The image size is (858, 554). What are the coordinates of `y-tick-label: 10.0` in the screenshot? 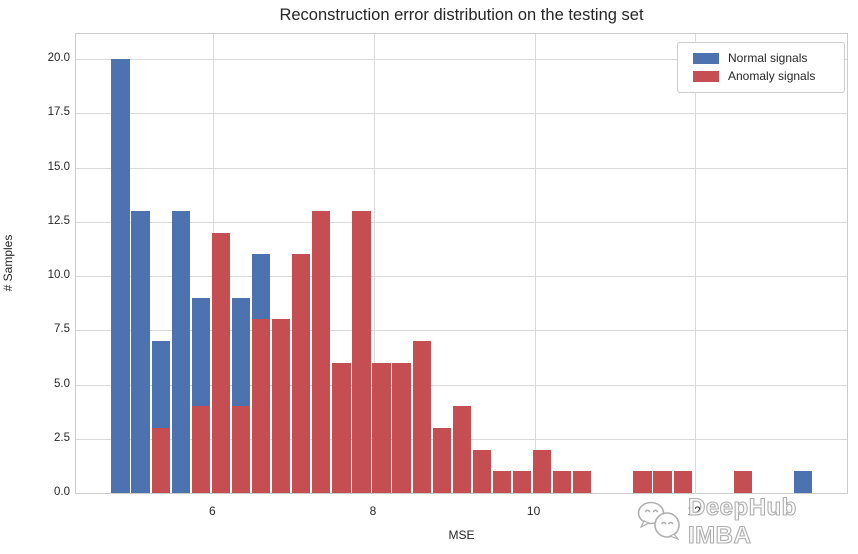 It's located at (58, 275).